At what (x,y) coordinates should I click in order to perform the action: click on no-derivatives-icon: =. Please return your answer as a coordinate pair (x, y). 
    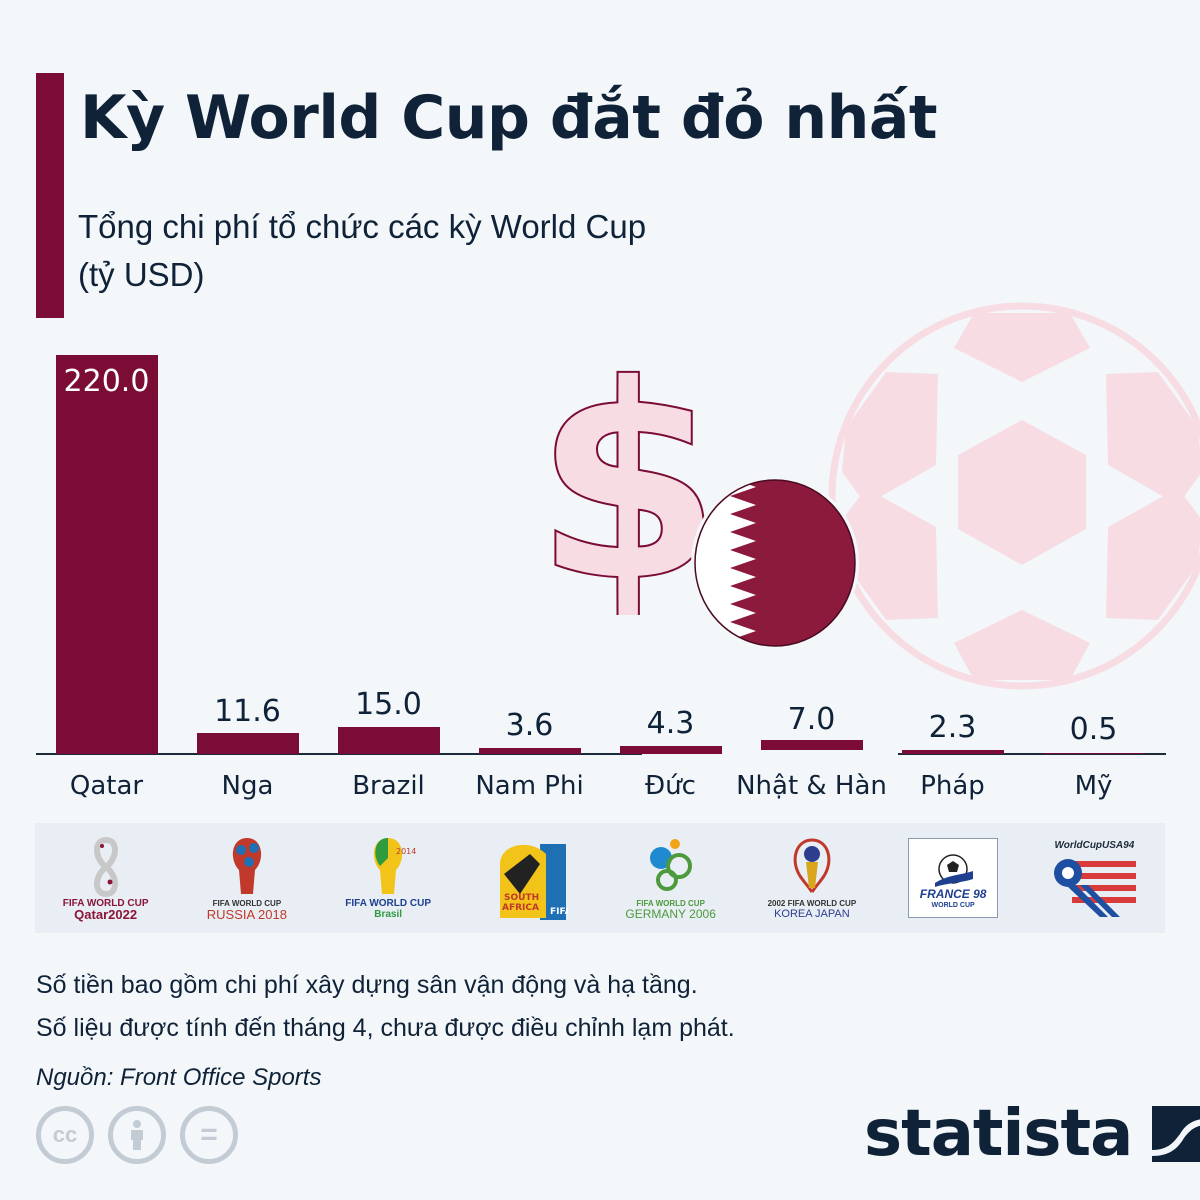
    Looking at the image, I should click on (209, 1135).